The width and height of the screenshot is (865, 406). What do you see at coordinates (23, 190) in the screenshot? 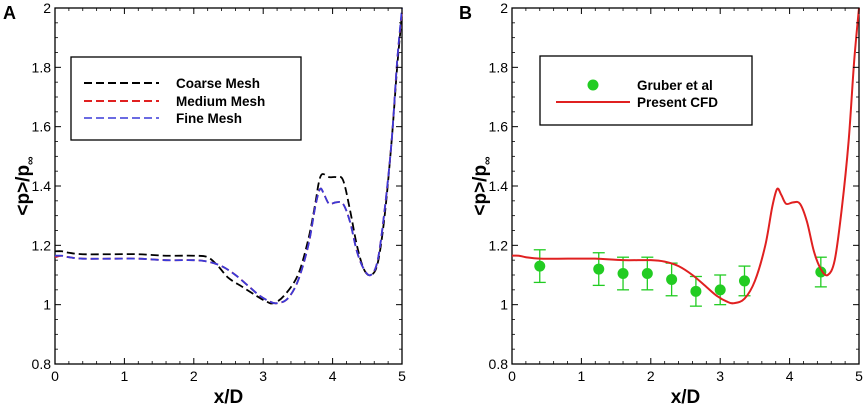
I see `panel-a-ylabel-main: <p>/p` at bounding box center [23, 190].